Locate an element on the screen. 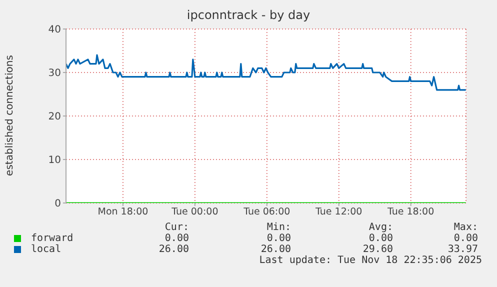 The width and height of the screenshot is (497, 287). legend-label: local is located at coordinates (46, 249).